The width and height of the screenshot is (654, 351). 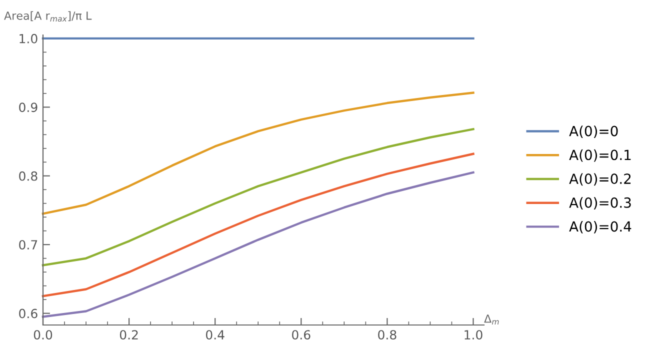 What do you see at coordinates (600, 203) in the screenshot?
I see `legend-label: A(0)=0.3` at bounding box center [600, 203].